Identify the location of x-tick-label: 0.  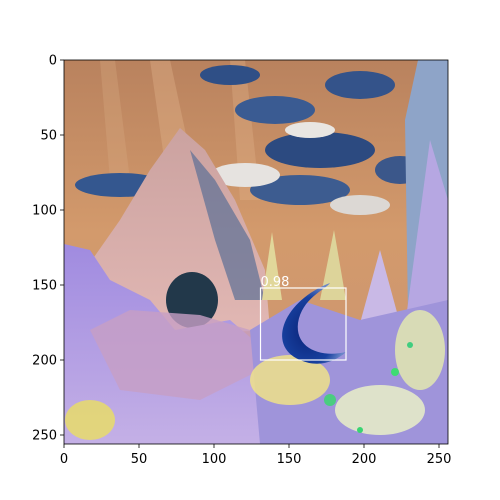
(64, 459).